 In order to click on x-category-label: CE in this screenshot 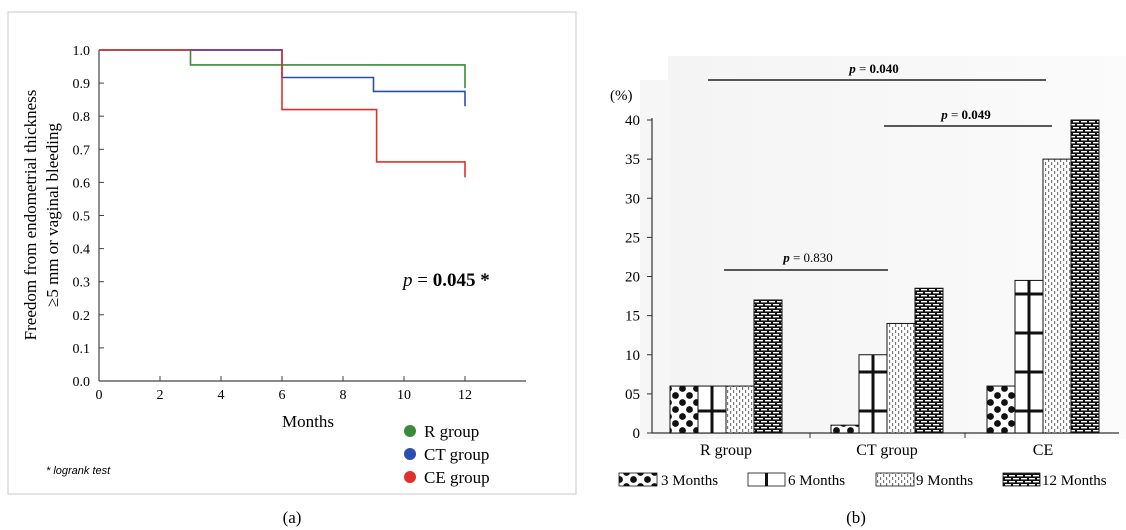, I will do `click(1043, 450)`.